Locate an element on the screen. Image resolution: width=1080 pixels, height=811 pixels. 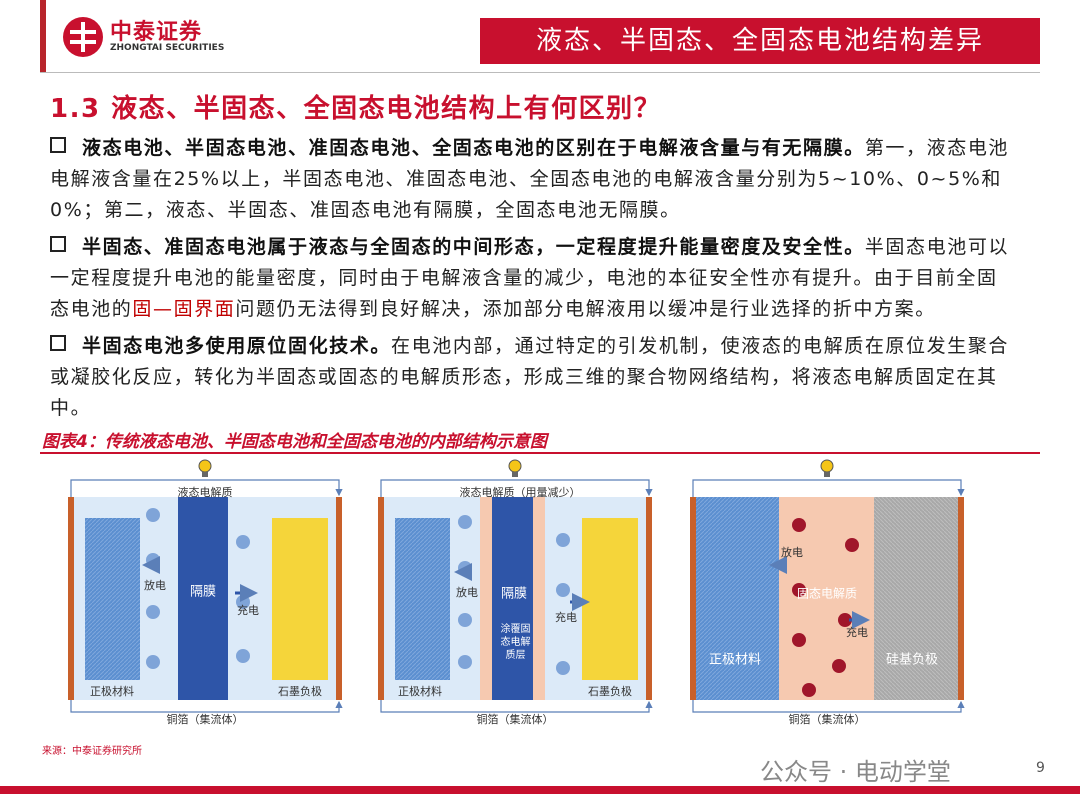
highlight: 固—固界面 is located at coordinates (184, 309).